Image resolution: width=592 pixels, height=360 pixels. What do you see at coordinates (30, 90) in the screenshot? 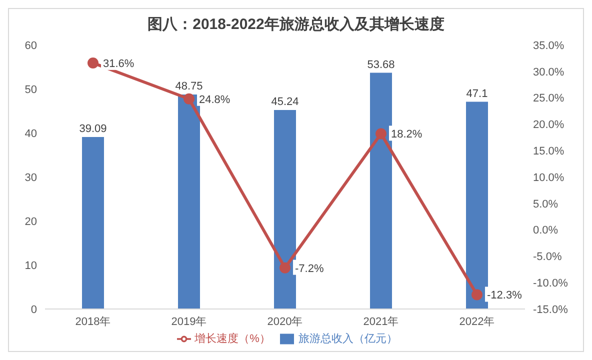
I see `y-tick-label: 50` at bounding box center [30, 90].